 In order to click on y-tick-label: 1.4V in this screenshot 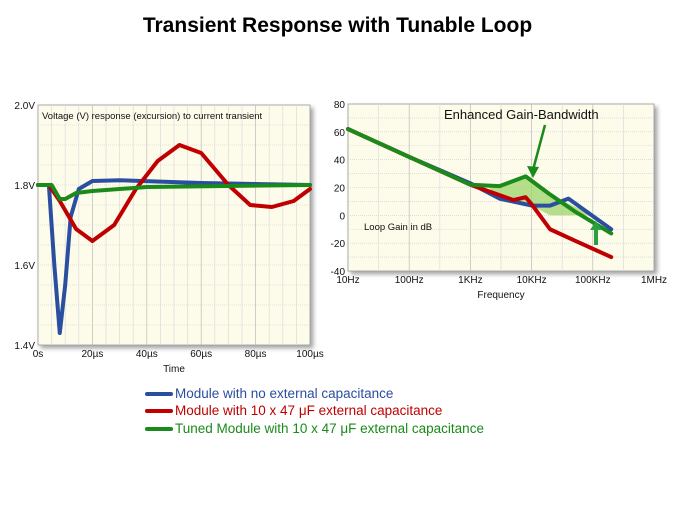, I will do `click(24, 346)`.